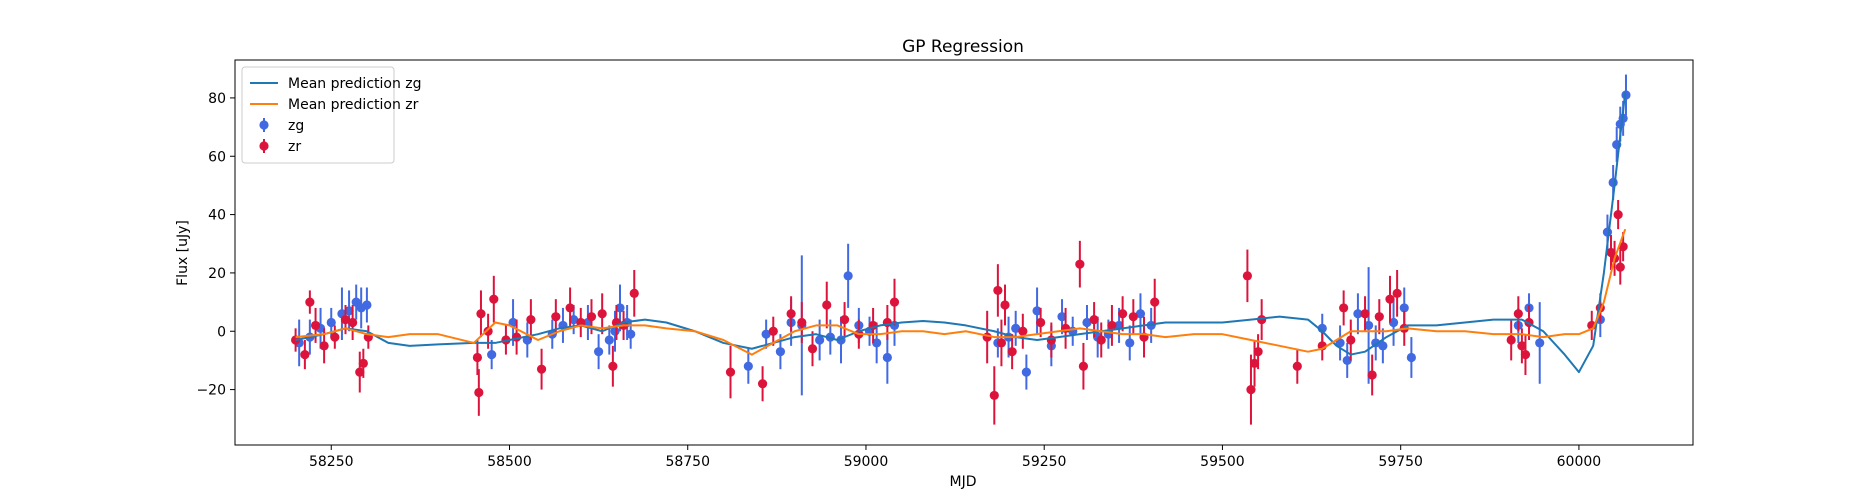 This screenshot has height=500, width=1875. Describe the element at coordinates (294, 147) in the screenshot. I see `legend-label: zr` at that location.